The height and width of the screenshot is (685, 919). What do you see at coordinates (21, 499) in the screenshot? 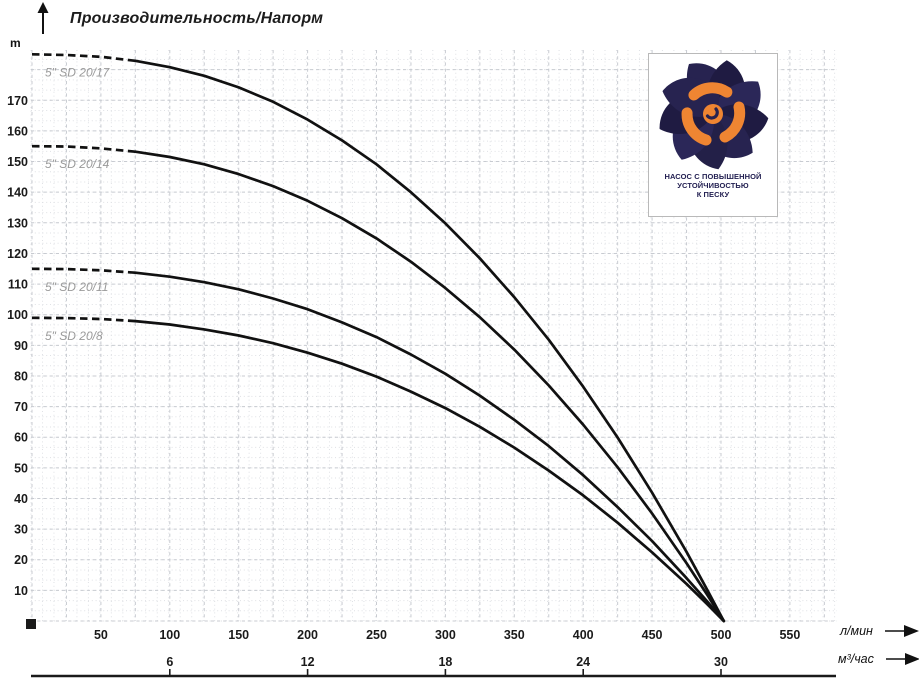
I see `y-tick-label: 40` at bounding box center [21, 499].